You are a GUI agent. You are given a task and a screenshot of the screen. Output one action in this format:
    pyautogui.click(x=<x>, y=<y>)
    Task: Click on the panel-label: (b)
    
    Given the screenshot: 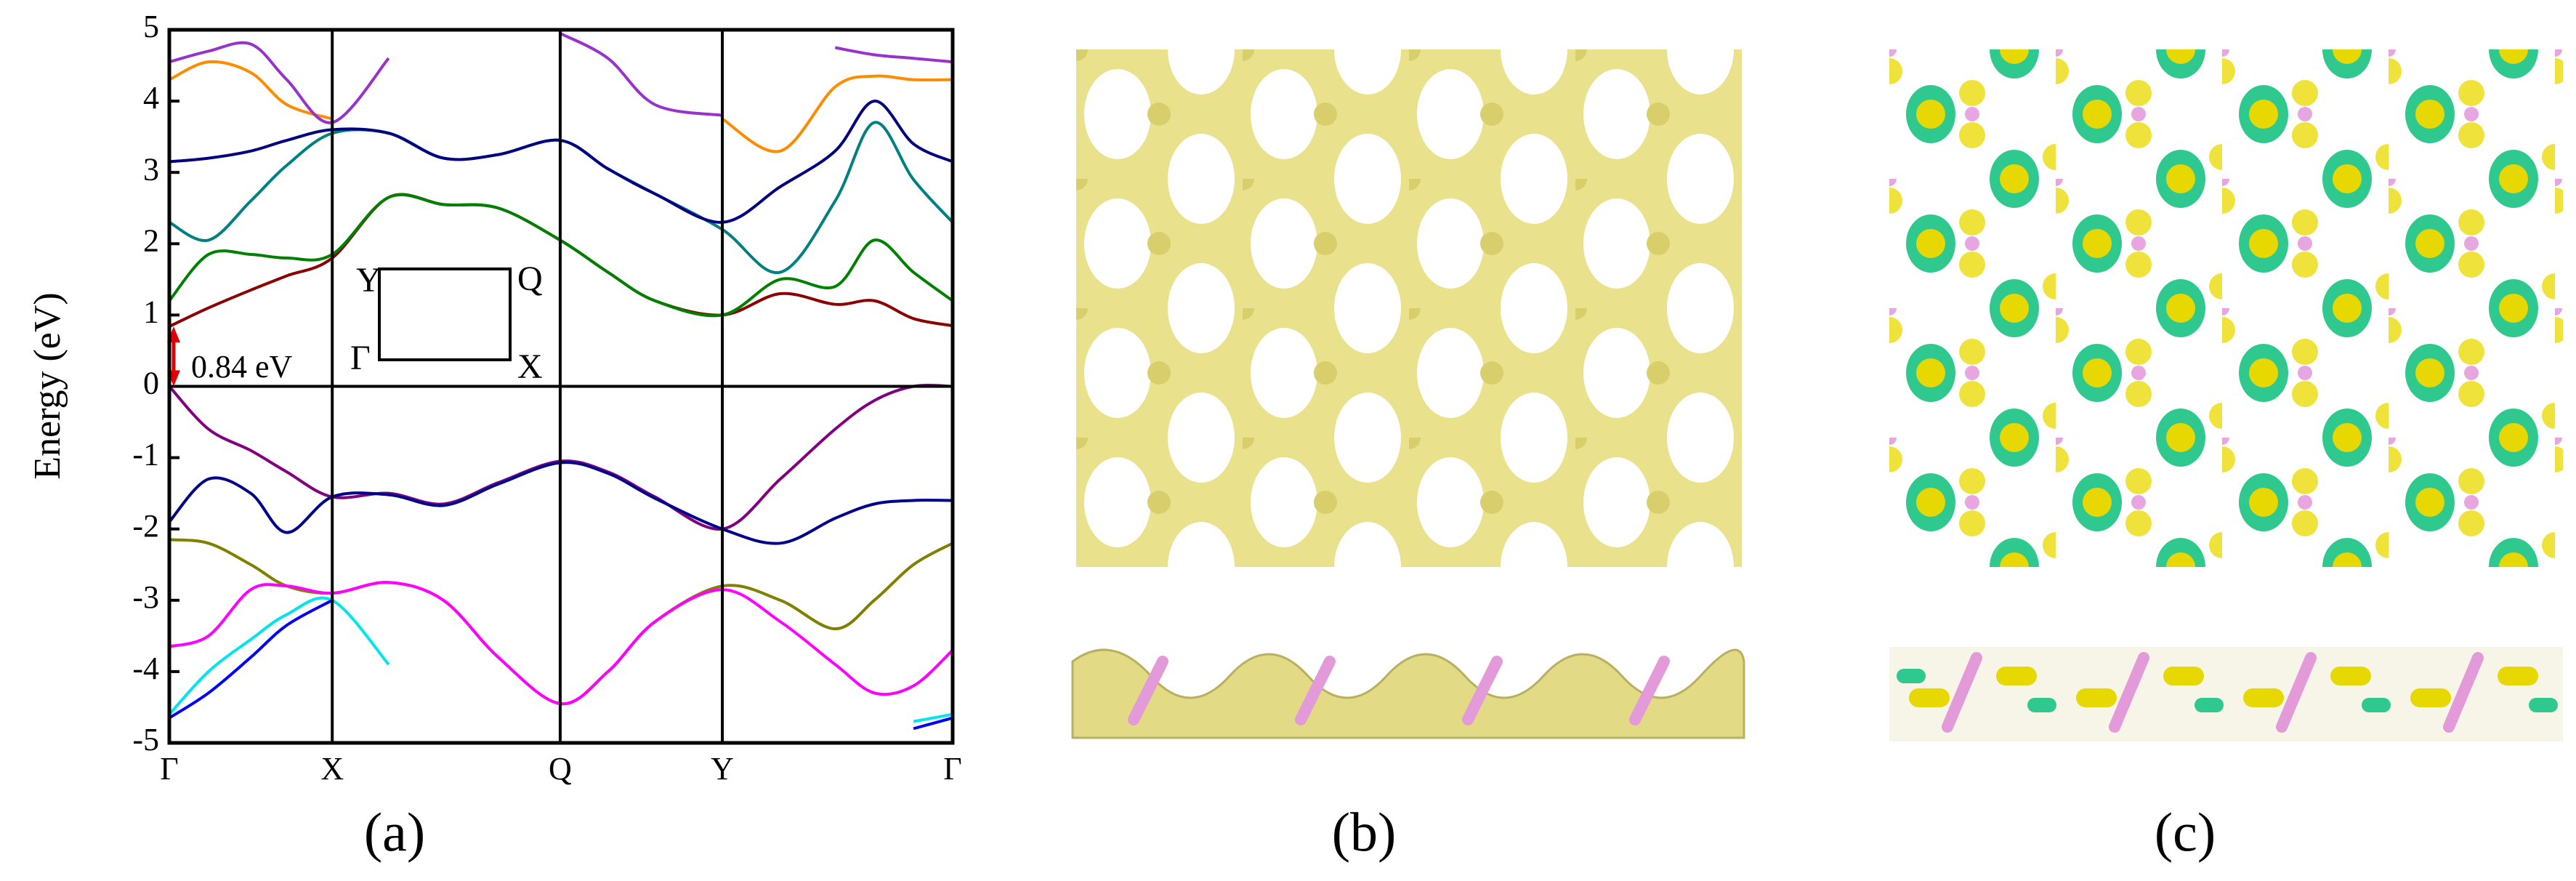 What is the action you would take?
    pyautogui.click(x=1365, y=833)
    